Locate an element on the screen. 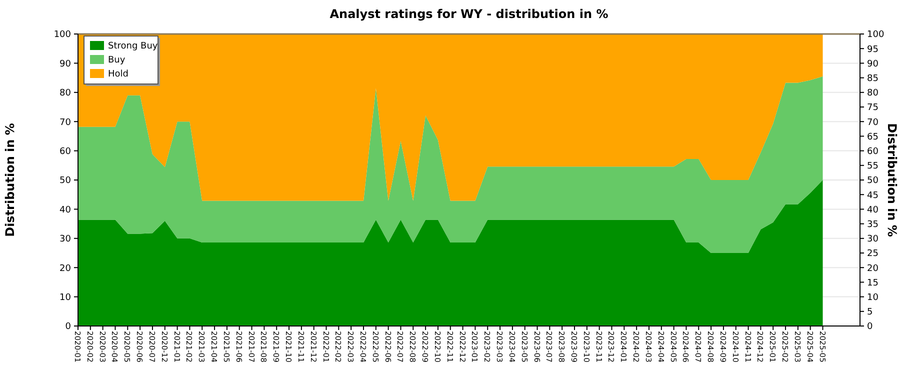 The width and height of the screenshot is (900, 375). y2-tick-label: 75 is located at coordinates (872, 108).